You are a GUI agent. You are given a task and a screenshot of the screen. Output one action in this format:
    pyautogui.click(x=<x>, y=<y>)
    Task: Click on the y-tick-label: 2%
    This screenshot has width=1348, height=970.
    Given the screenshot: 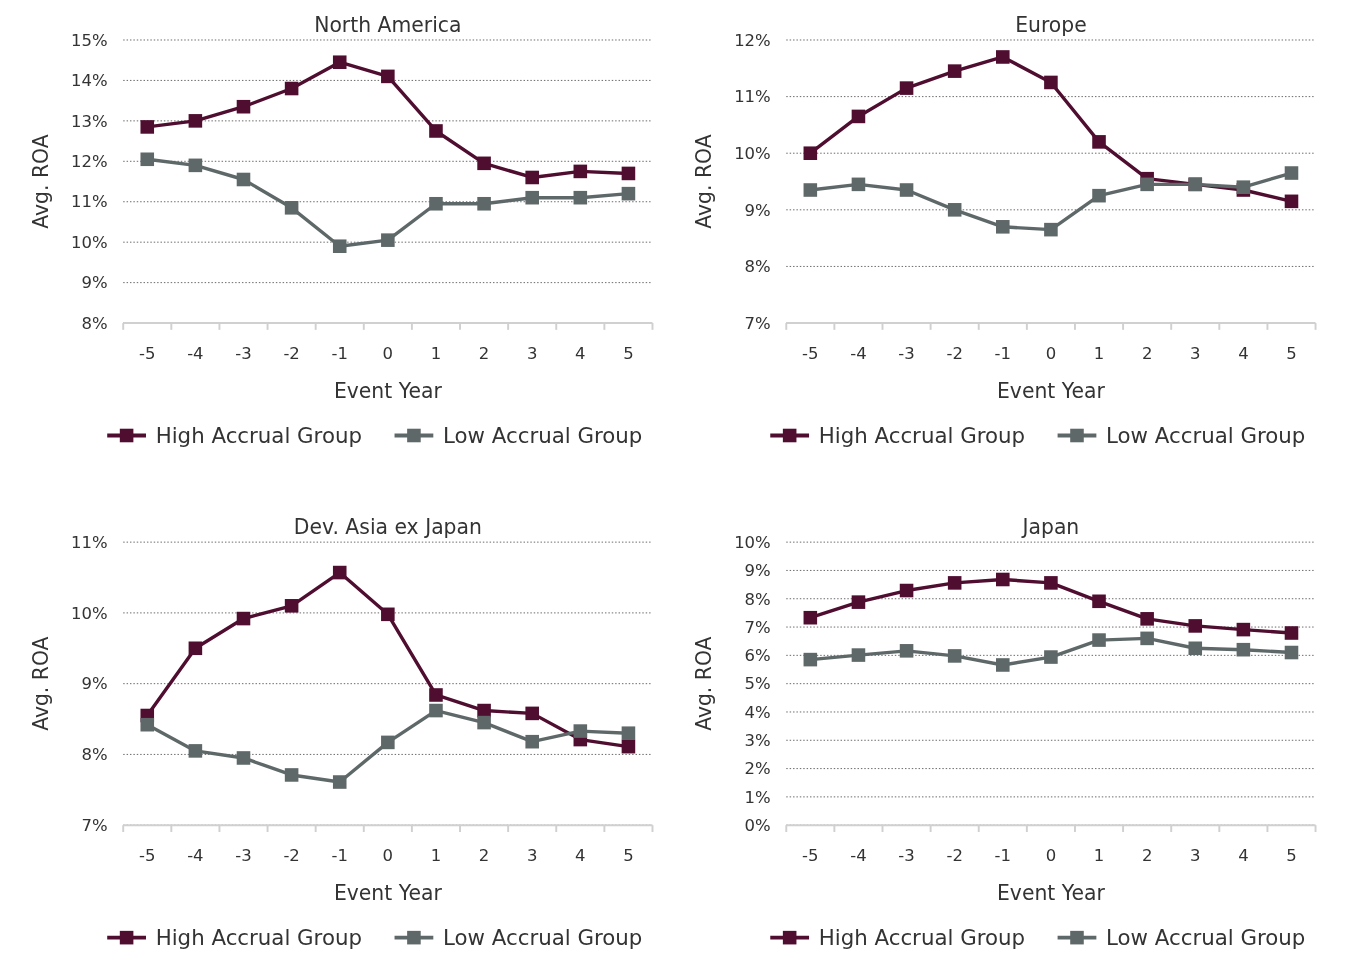 What is the action you would take?
    pyautogui.click(x=757, y=769)
    